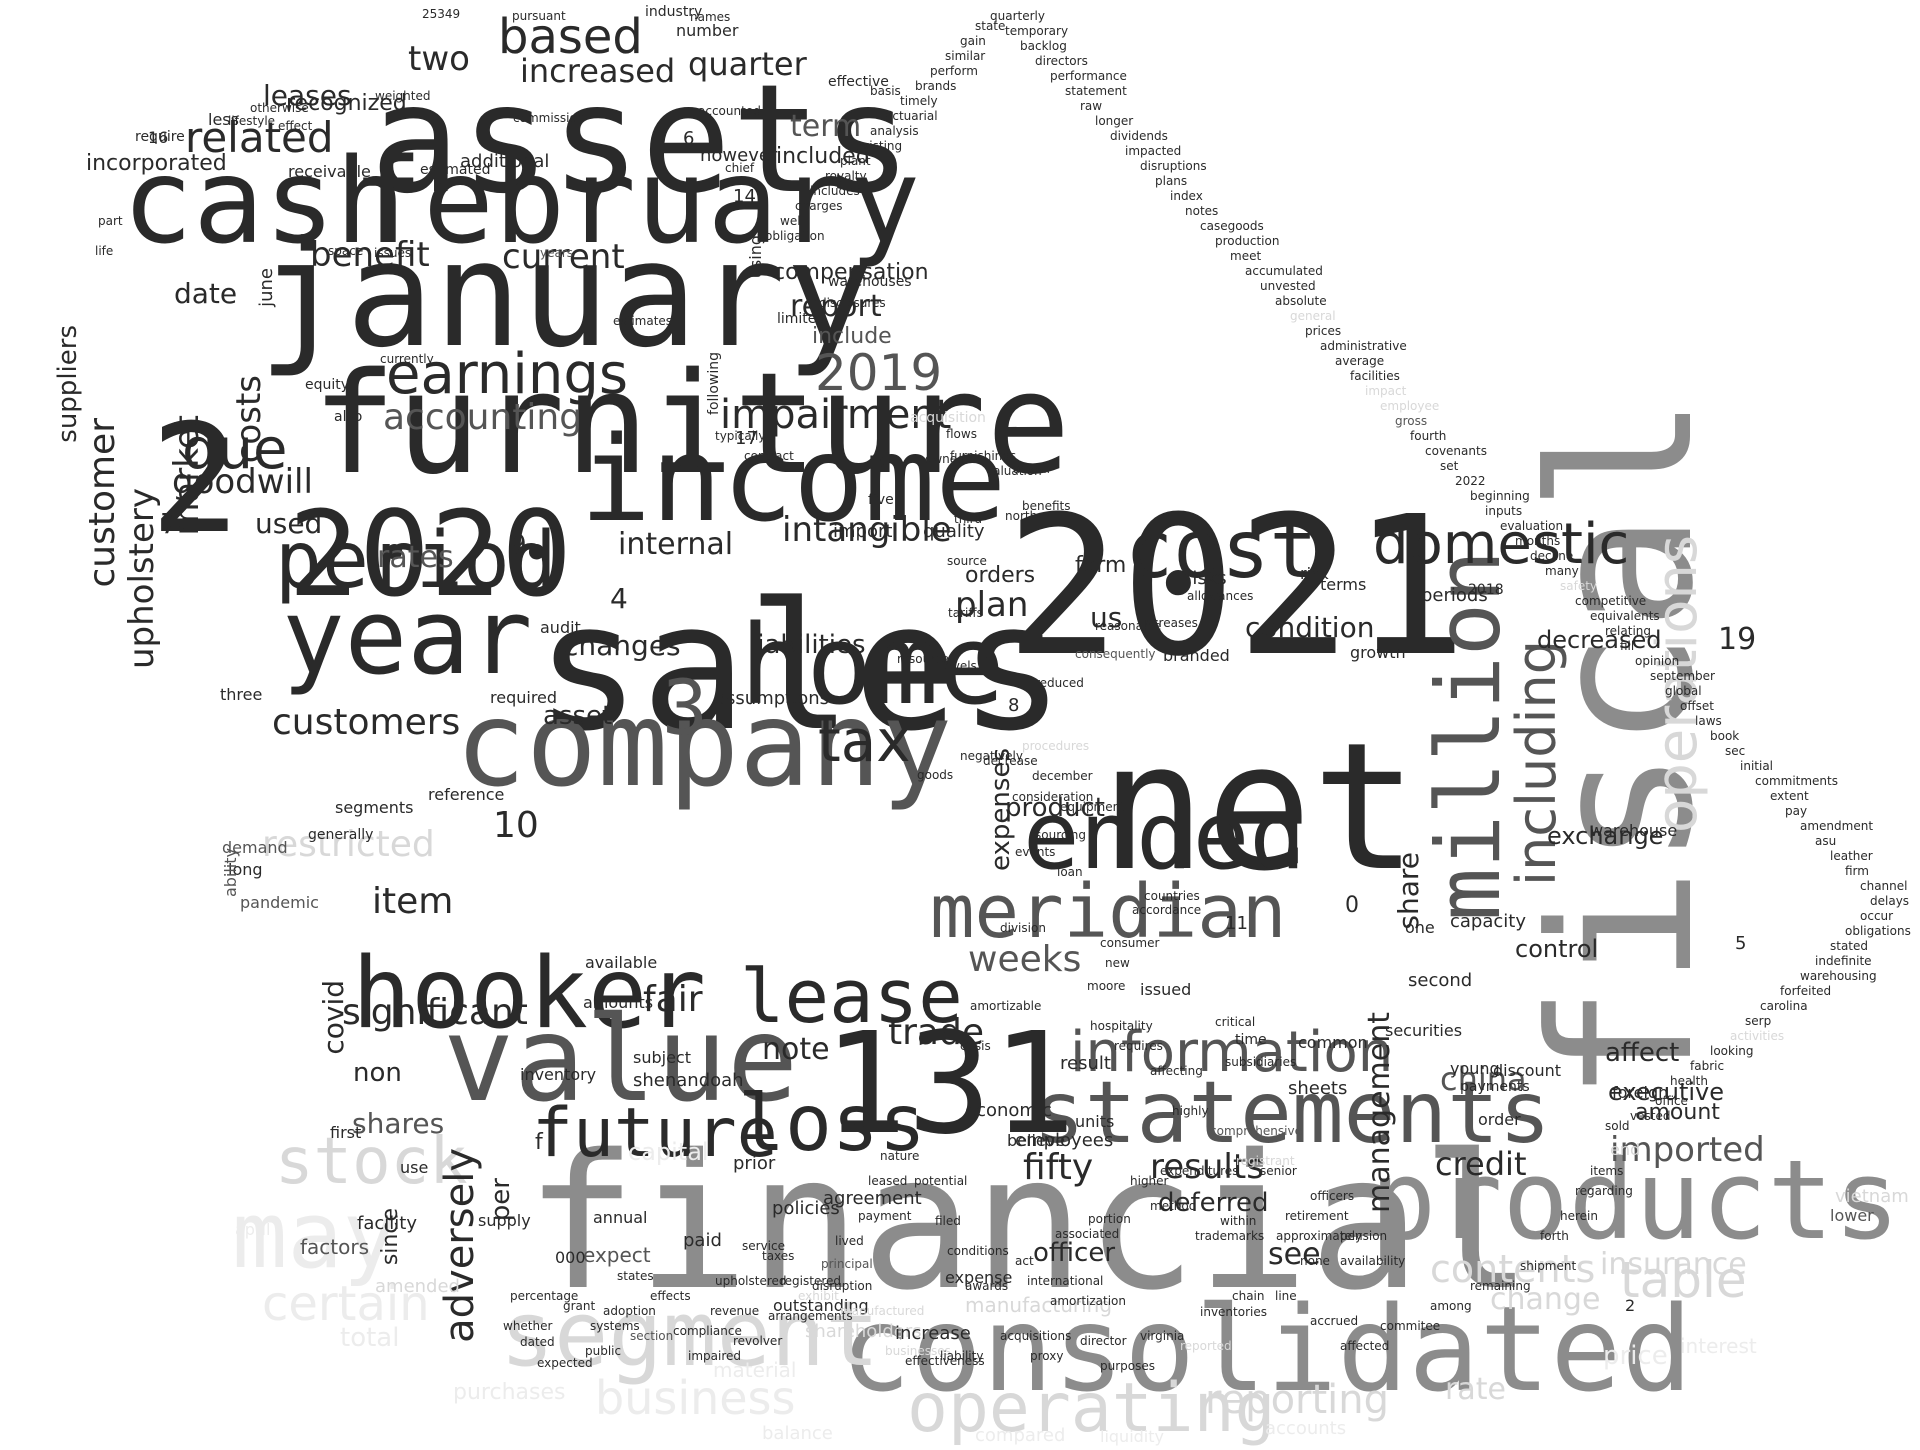 Image resolution: width=1920 pixels, height=1450 pixels. What do you see at coordinates (415, 557) in the screenshot?
I see `word-rates: rates` at bounding box center [415, 557].